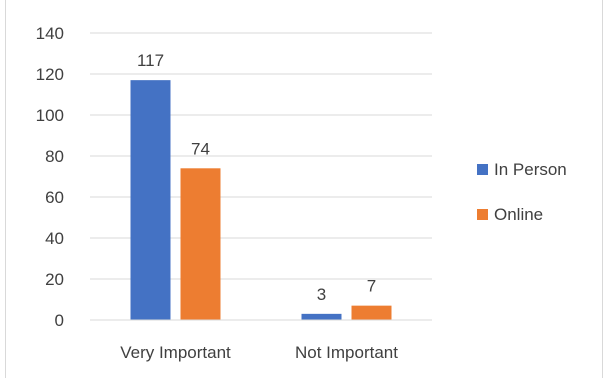 The width and height of the screenshot is (604, 378). What do you see at coordinates (54, 279) in the screenshot?
I see `y-tick-label: 20` at bounding box center [54, 279].